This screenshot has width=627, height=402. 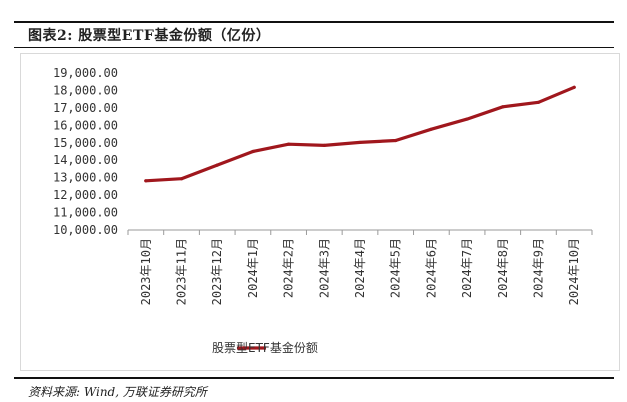 I want to click on y-tick-label: 15,000.00, so click(x=85, y=143).